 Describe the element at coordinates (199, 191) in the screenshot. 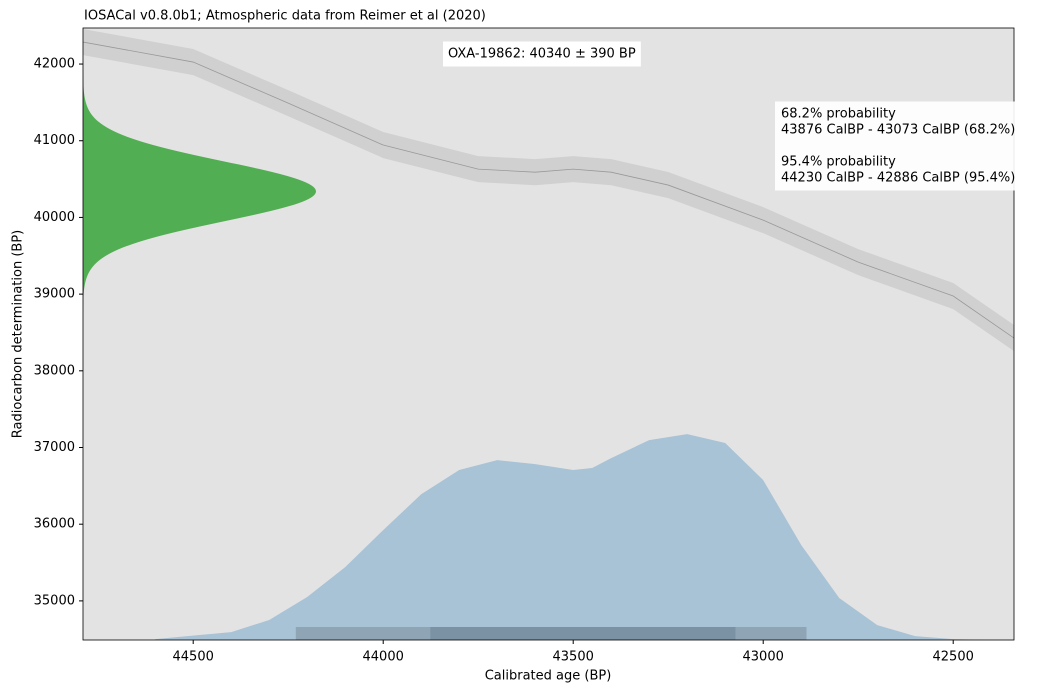

I see `measurement-distribution` at that location.